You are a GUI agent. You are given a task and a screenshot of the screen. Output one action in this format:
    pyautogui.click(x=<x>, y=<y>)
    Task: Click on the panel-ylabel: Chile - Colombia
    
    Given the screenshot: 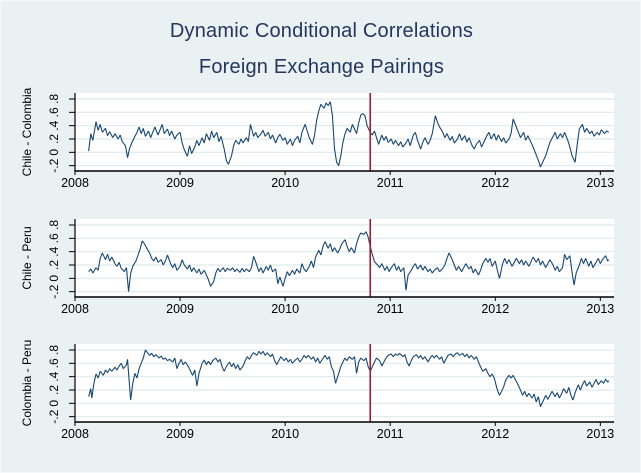 What is the action you would take?
    pyautogui.click(x=27, y=131)
    